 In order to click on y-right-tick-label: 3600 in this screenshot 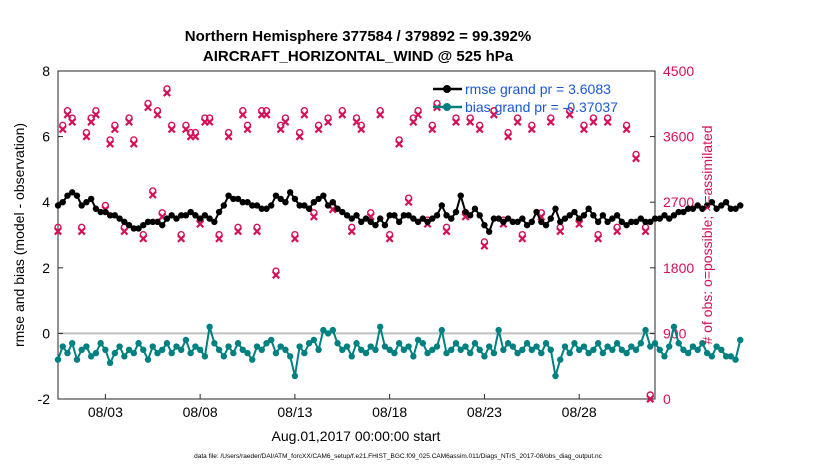, I will do `click(678, 137)`.